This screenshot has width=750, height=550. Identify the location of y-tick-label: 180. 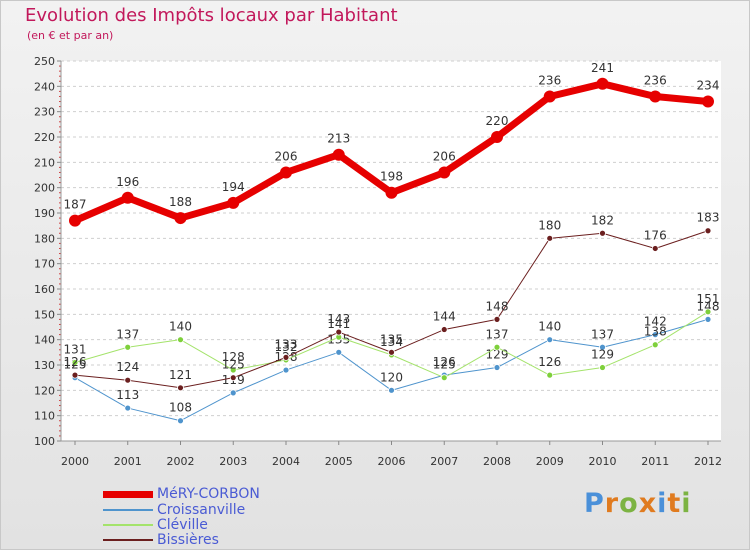
(44, 238).